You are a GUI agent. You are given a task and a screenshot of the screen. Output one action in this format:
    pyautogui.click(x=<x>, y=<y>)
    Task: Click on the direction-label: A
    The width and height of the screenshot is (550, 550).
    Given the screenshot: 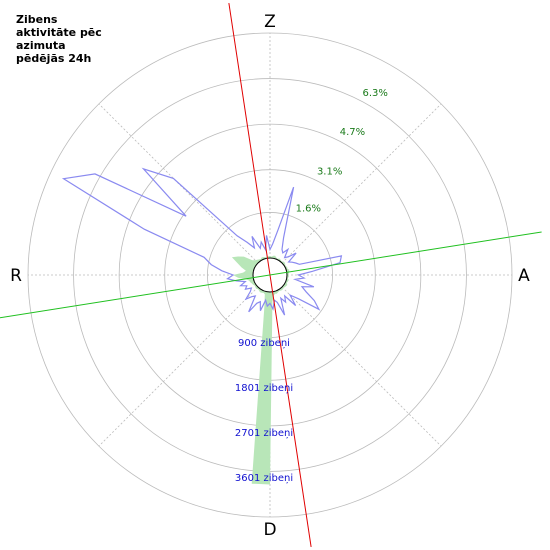 What is the action you would take?
    pyautogui.click(x=524, y=276)
    